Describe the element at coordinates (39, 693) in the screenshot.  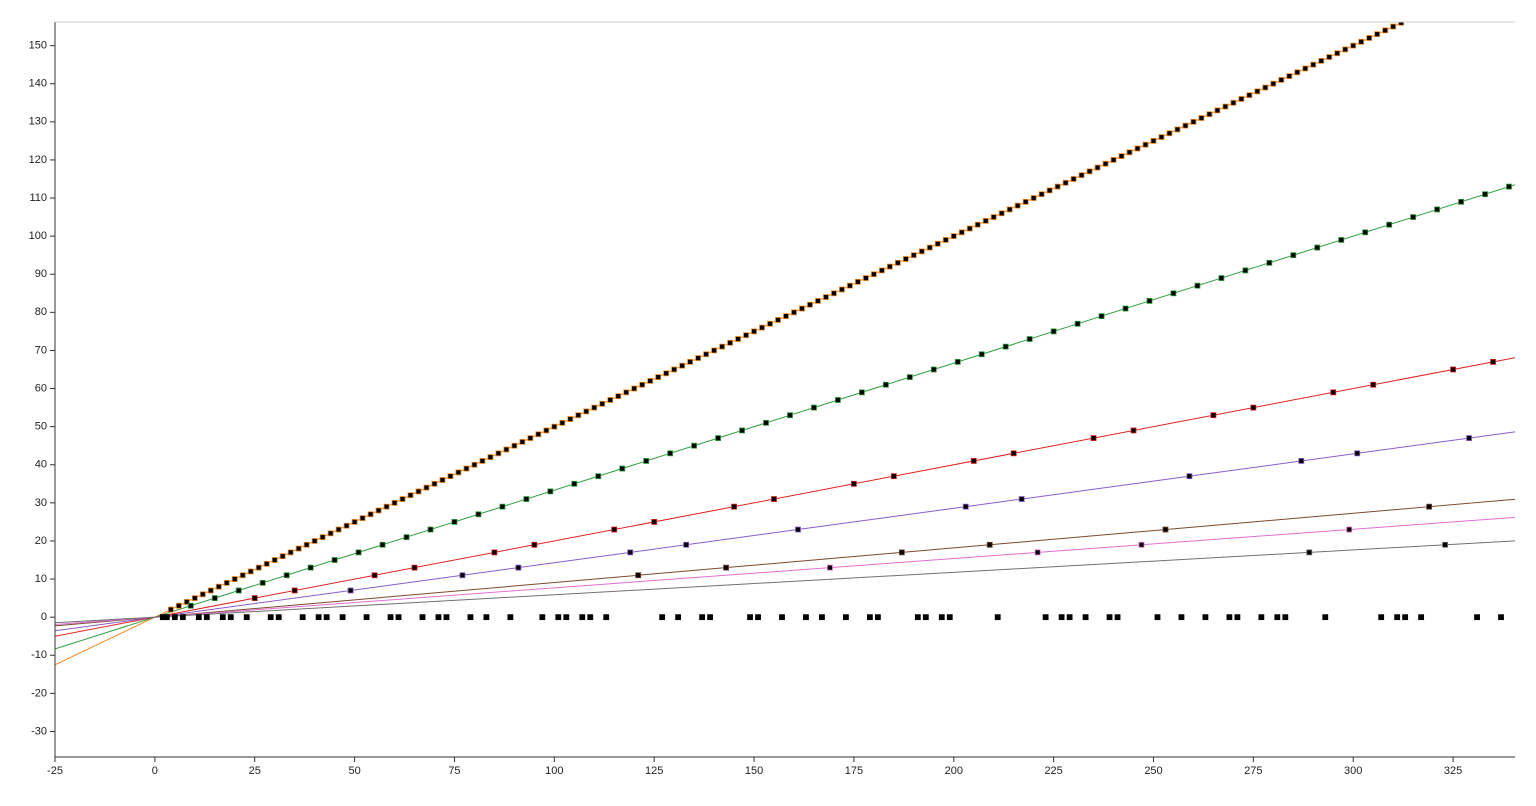
I see `y-tick-label: -20` at that location.